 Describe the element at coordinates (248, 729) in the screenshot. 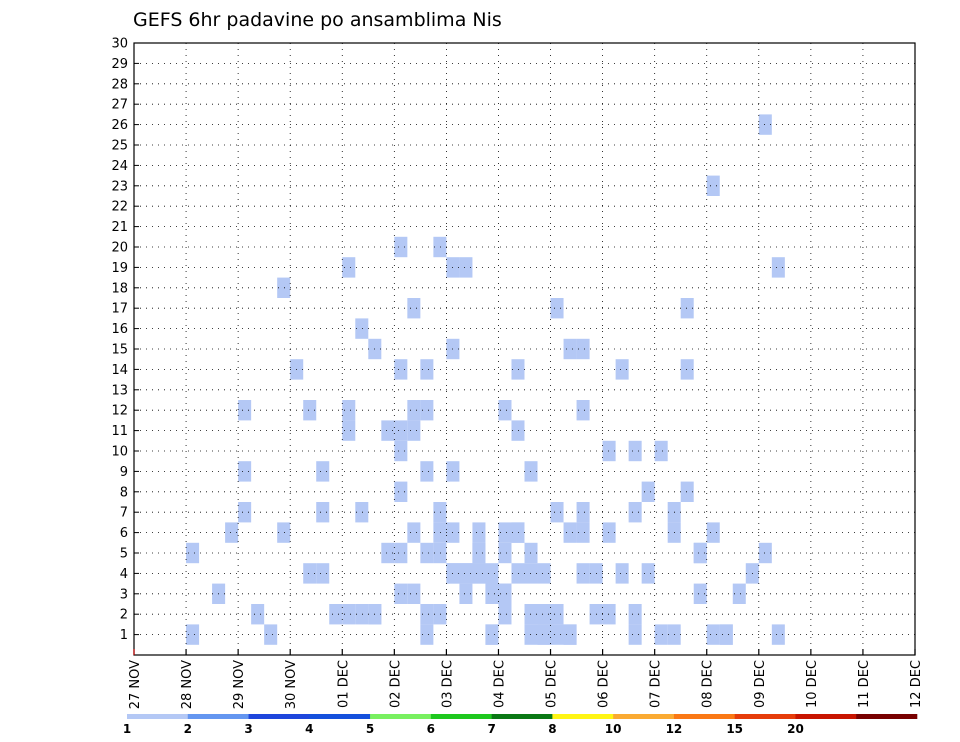

I see `colorbar-label: 3` at that location.